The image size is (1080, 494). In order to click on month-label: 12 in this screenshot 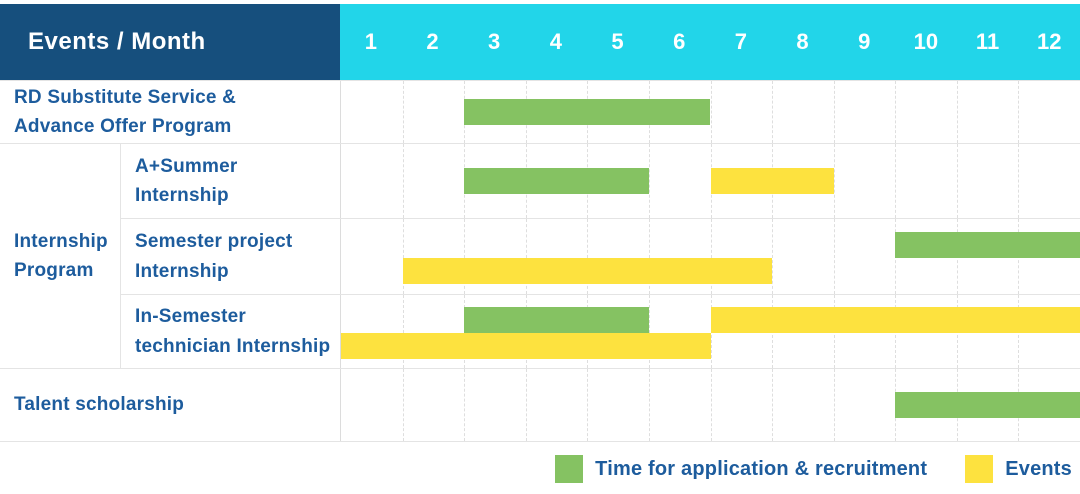, I will do `click(1049, 41)`.